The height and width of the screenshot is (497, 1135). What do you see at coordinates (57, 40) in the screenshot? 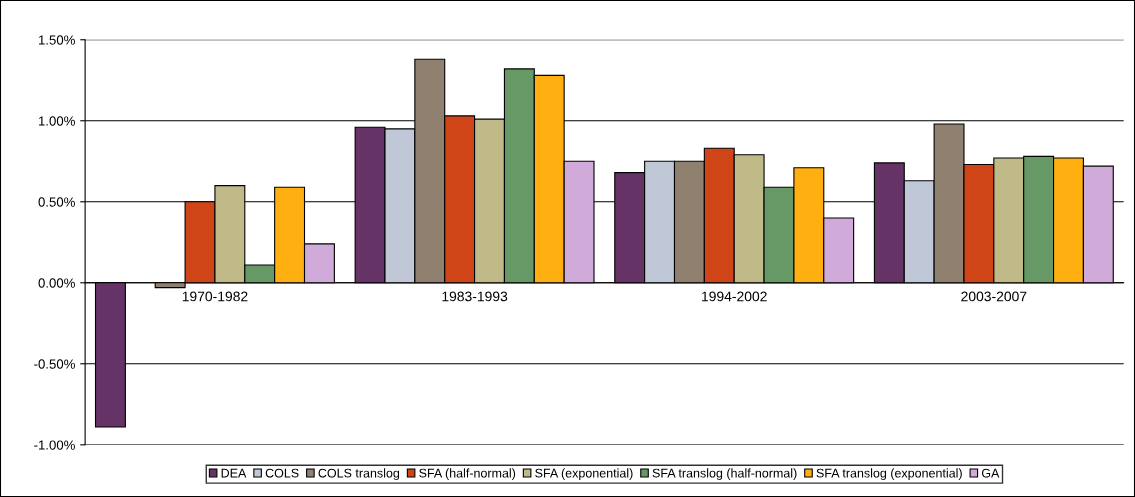
I see `y-tick-label: 1.50%` at bounding box center [57, 40].